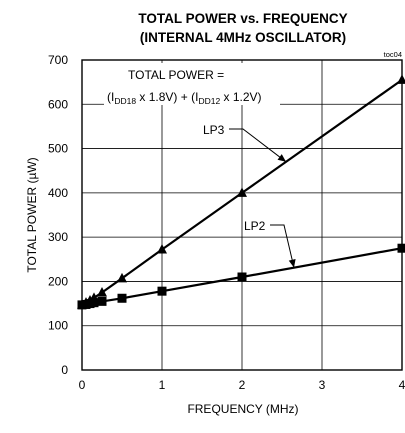 The width and height of the screenshot is (405, 433). I want to click on series-label-lp3: LP3, so click(214, 130).